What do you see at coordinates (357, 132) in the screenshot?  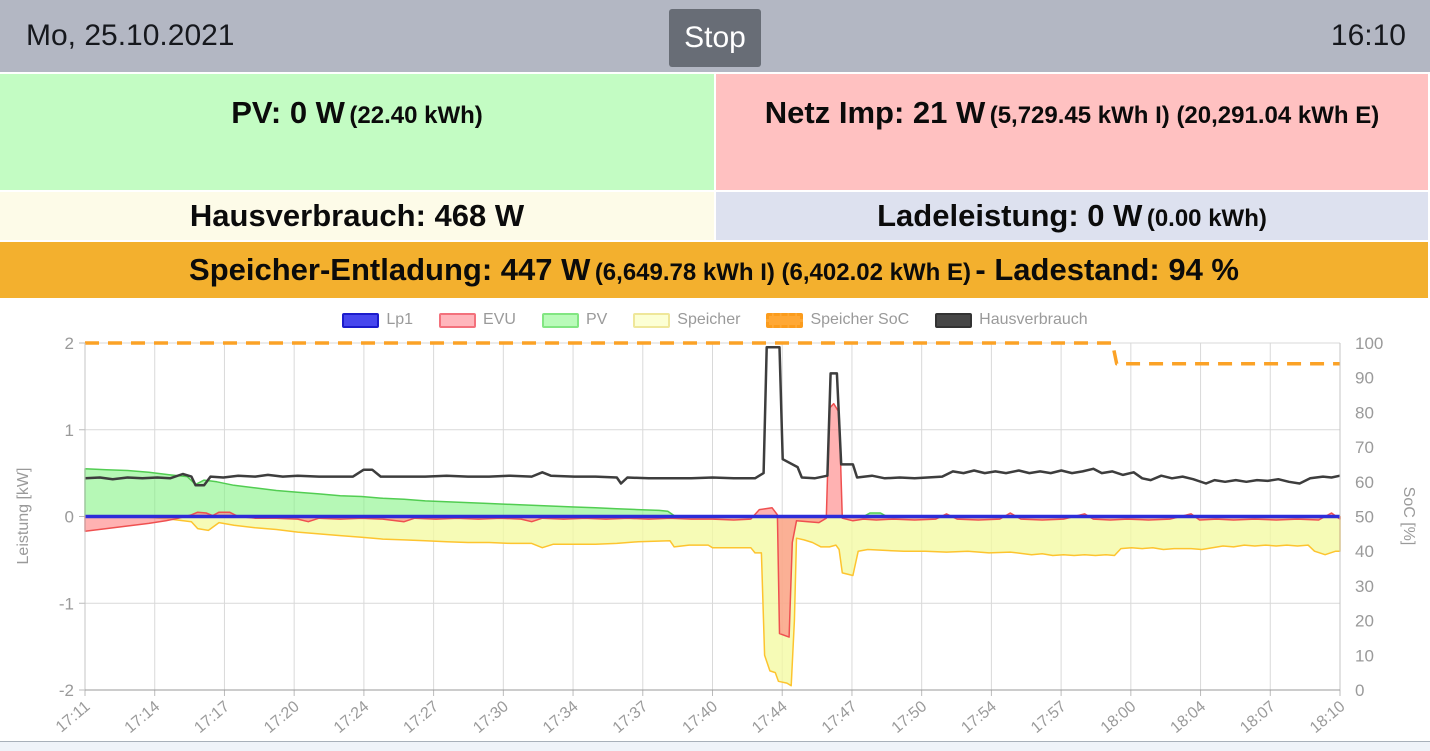 I see `pv-tile: PV: 0 W (22.40 kWh)` at bounding box center [357, 132].